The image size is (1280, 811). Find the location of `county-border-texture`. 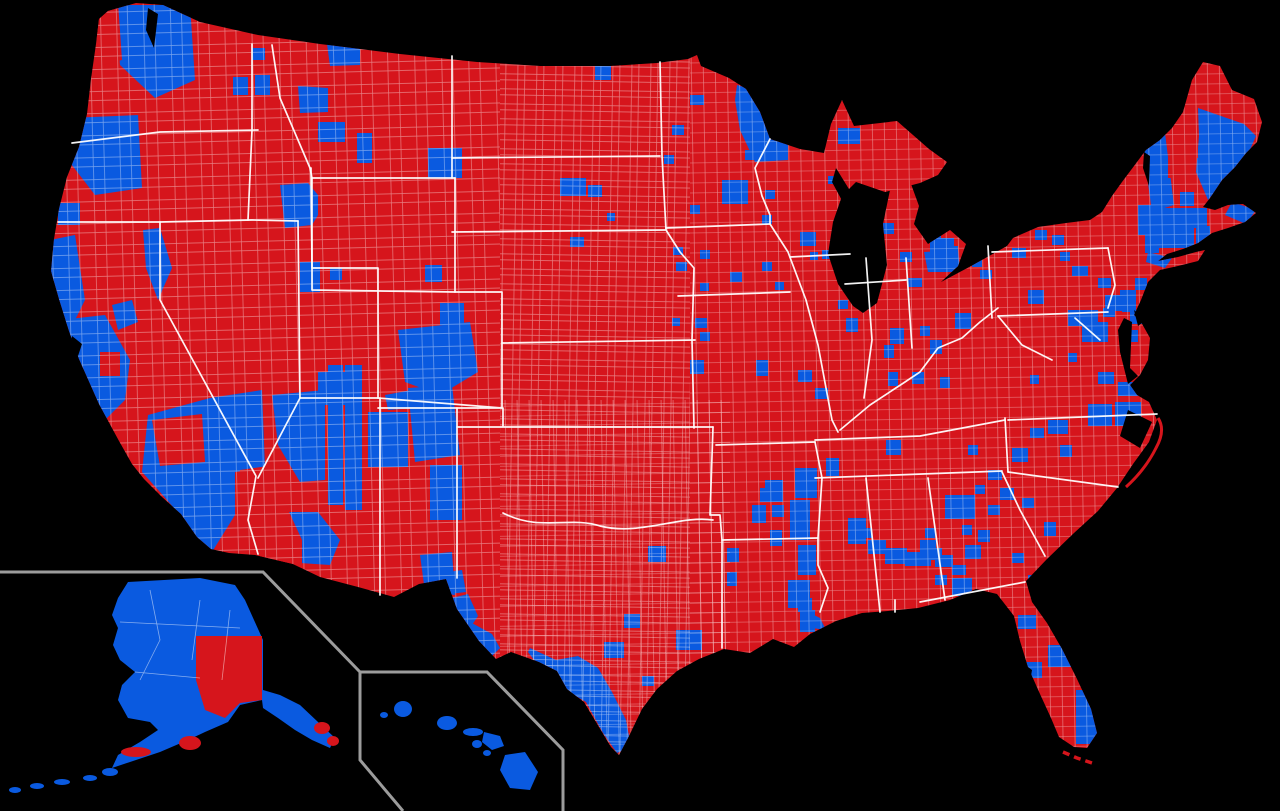

county-border-texture is located at coordinates (615, 577).